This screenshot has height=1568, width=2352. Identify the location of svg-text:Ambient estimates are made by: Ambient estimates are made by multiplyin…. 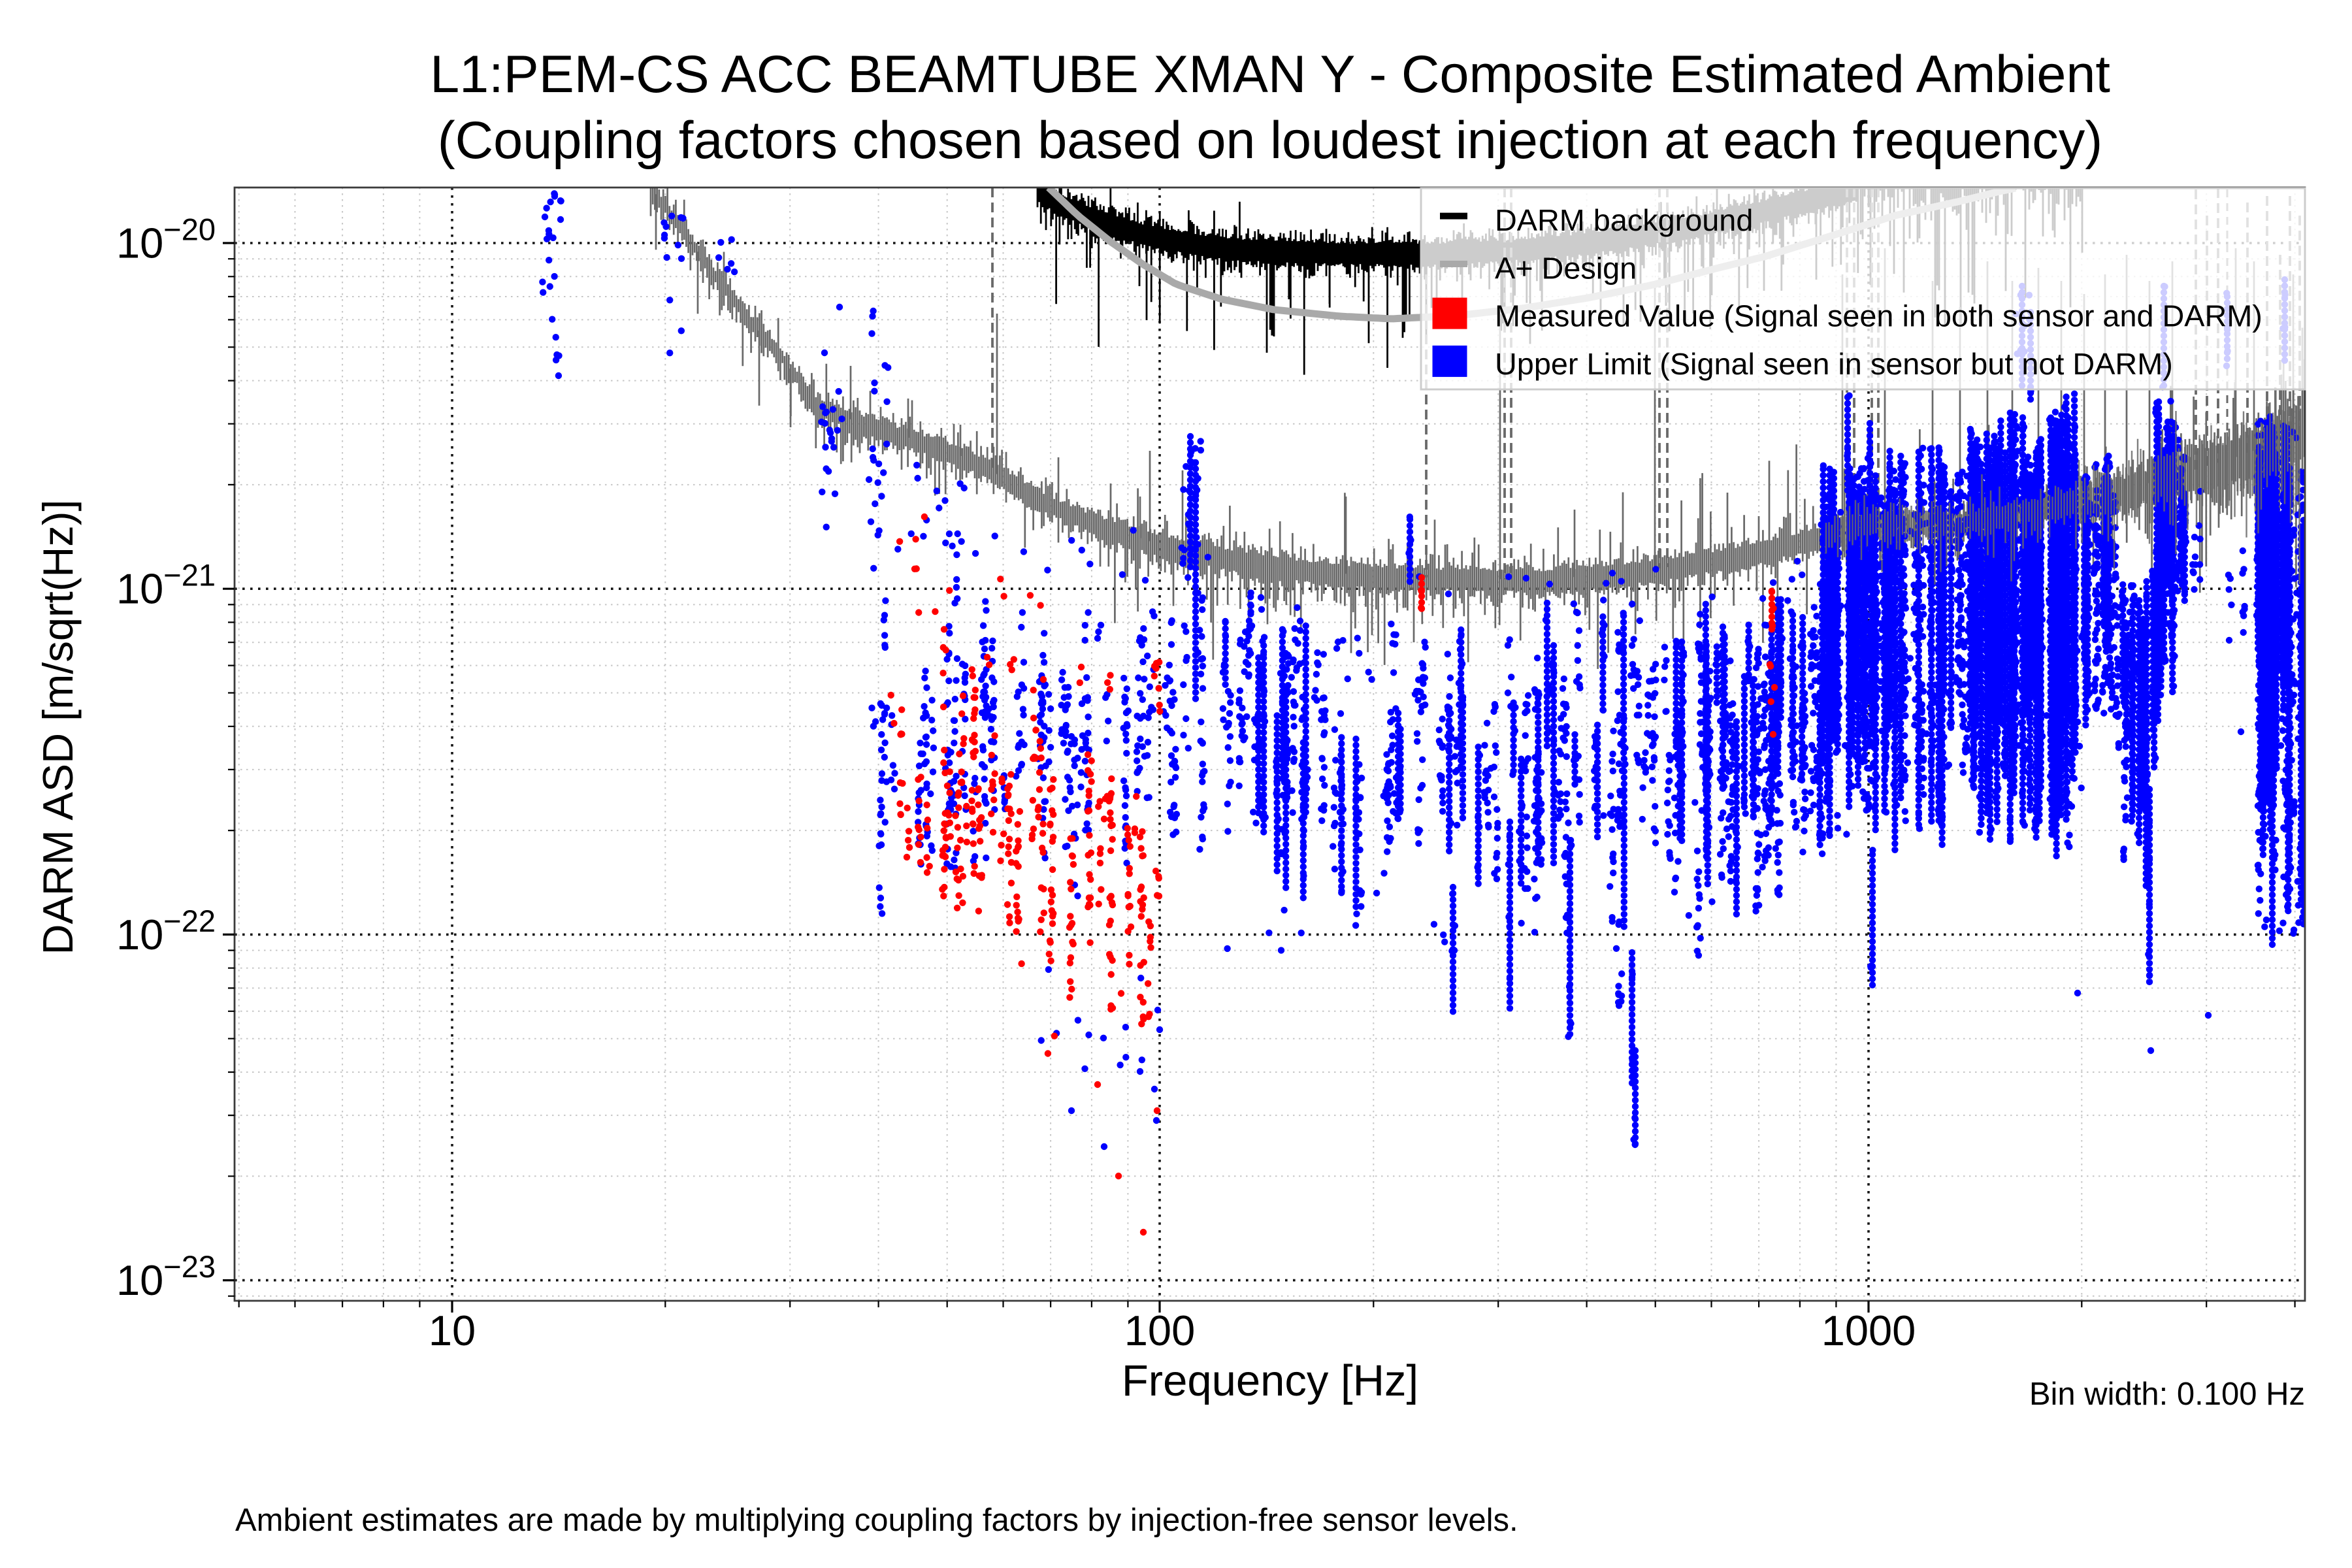
(876, 1520).